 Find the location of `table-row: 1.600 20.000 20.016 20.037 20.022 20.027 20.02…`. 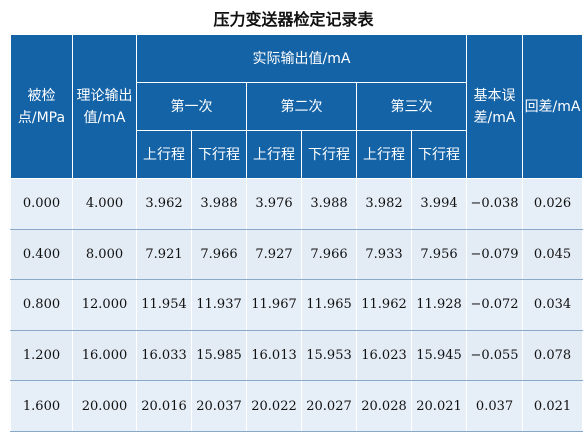

table-row: 1.600 20.000 20.016 20.037 20.022 20.027 20.02… is located at coordinates (297, 406).